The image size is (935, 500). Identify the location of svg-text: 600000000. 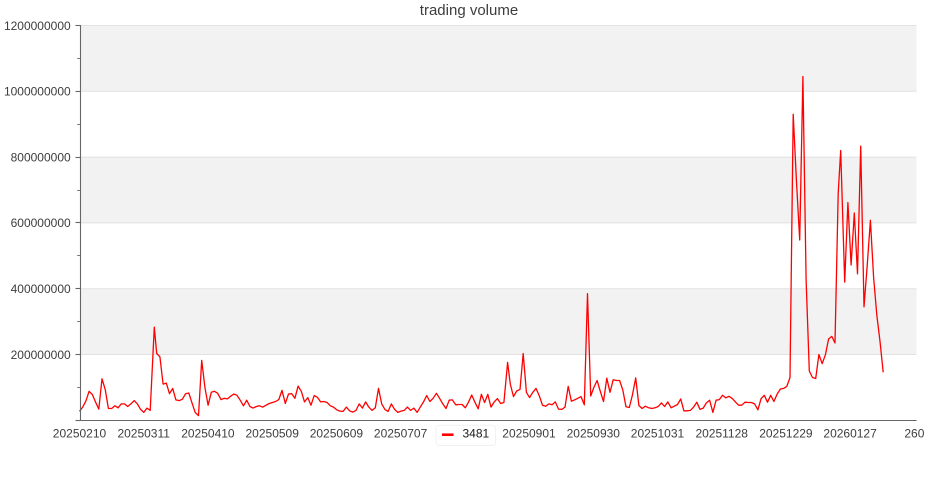
(41, 223).